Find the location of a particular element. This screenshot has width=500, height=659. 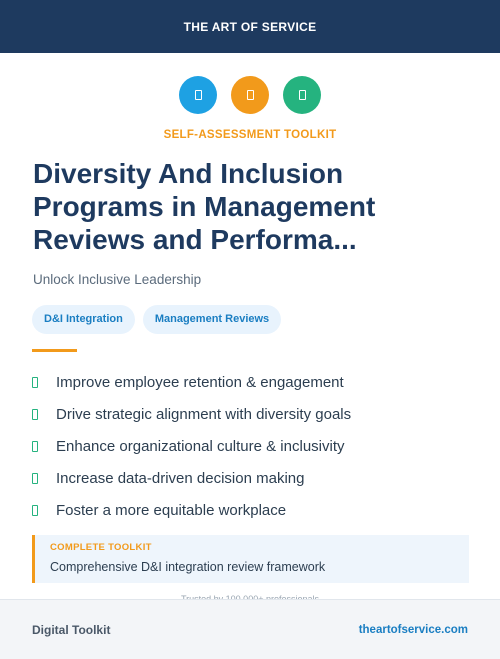

footer-label: Digital Toolkit is located at coordinates (71, 629).